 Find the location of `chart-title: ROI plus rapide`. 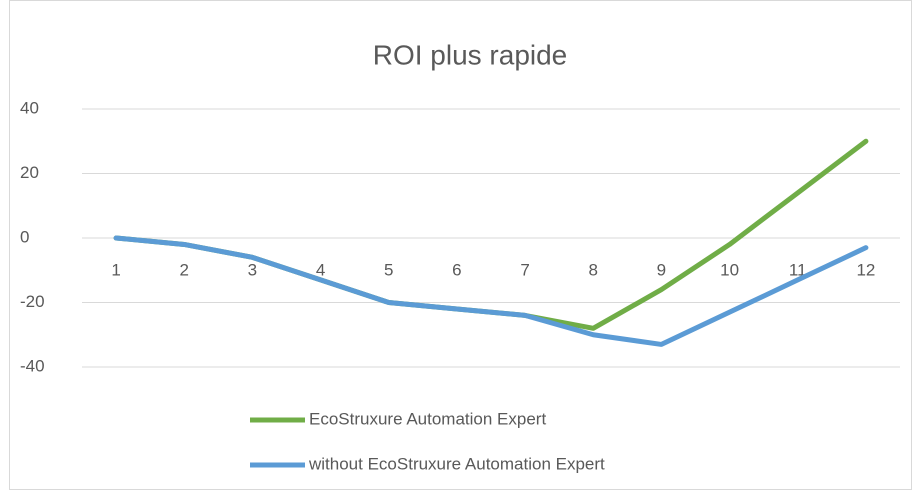

chart-title: ROI plus rapide is located at coordinates (470, 54).